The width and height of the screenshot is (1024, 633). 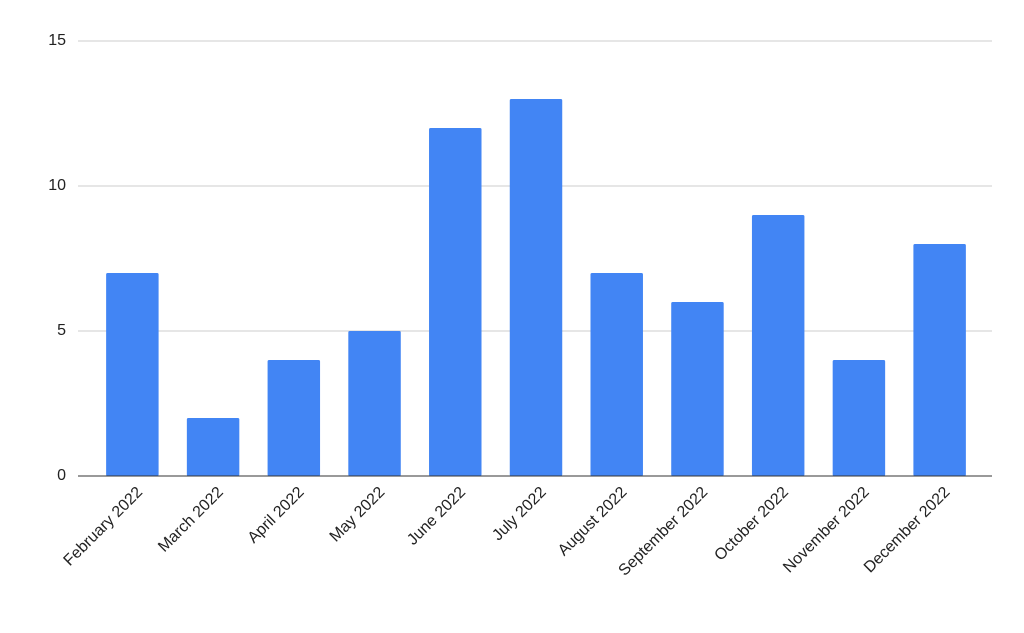 I want to click on x-tick-label: May 2022, so click(x=358, y=515).